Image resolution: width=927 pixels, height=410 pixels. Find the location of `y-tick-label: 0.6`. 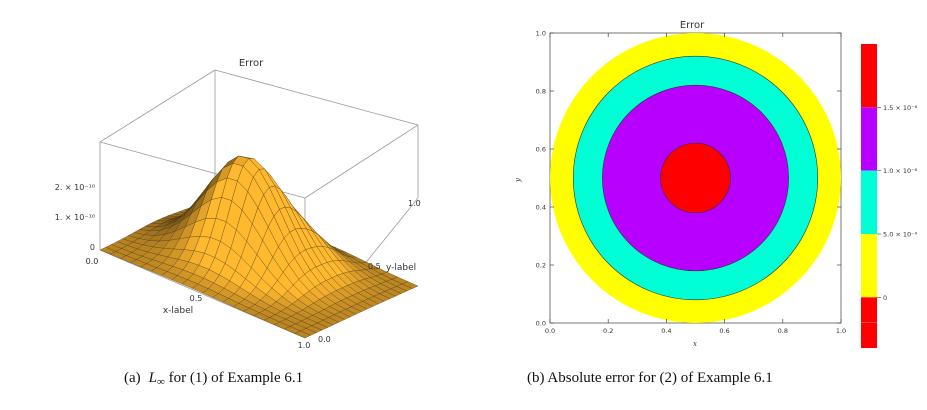

y-tick-label: 0.6 is located at coordinates (541, 150).